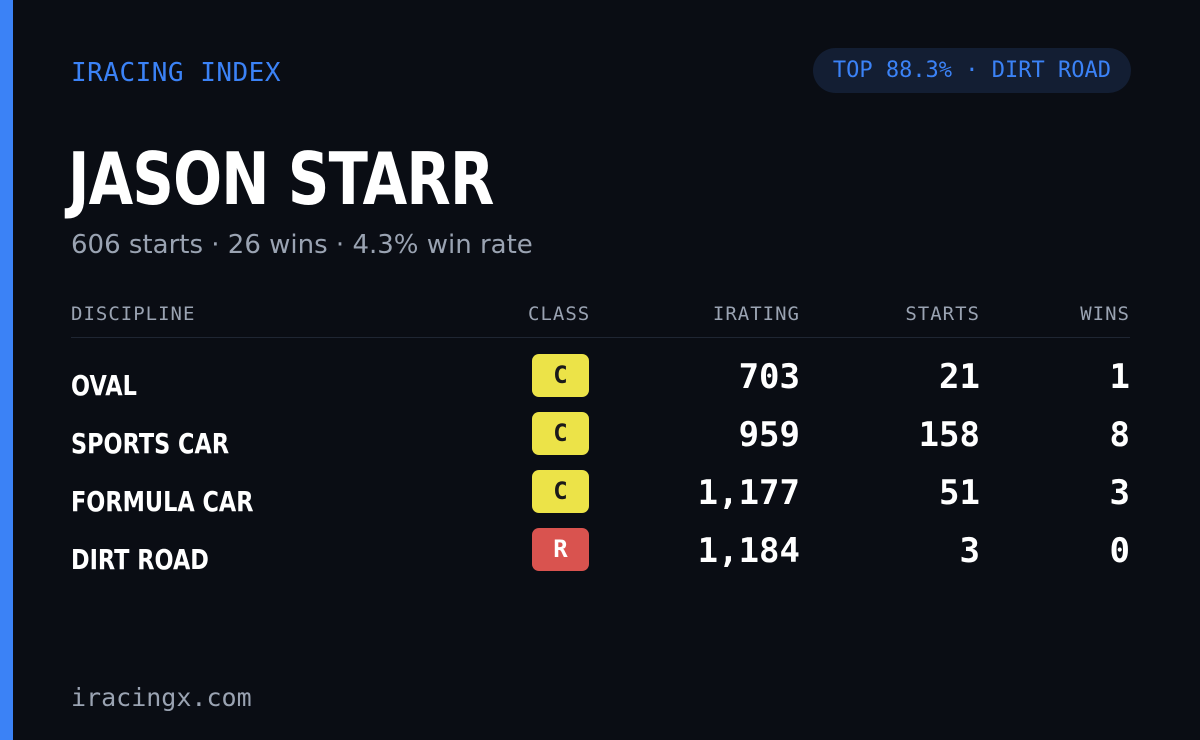 The image size is (1200, 740). I want to click on brand-title: IRACING INDEX, so click(176, 73).